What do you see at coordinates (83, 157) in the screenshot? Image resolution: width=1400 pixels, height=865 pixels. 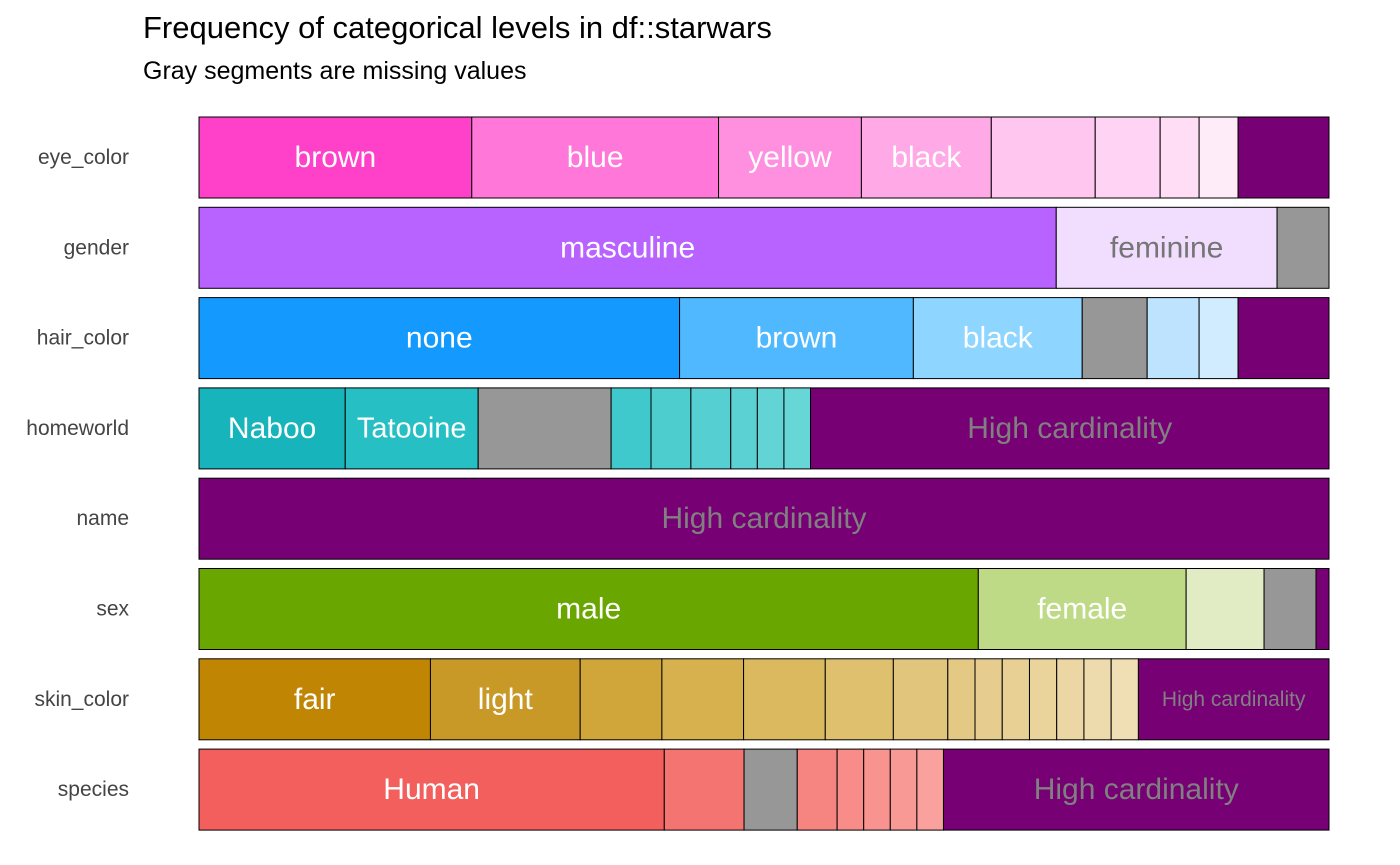 I see `y-tick-label: eye_color` at bounding box center [83, 157].